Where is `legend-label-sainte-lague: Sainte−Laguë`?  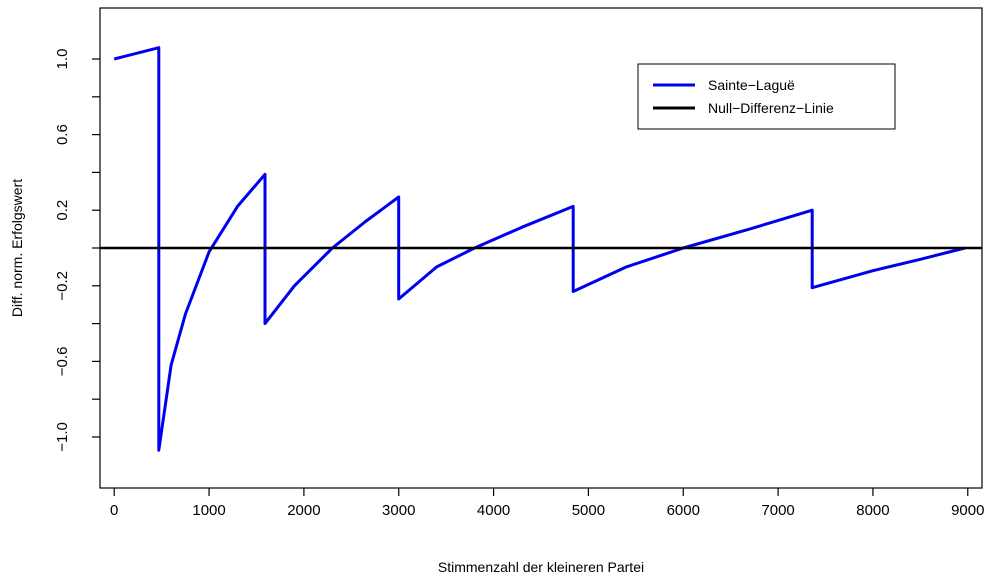
legend-label-sainte-lague: Sainte−Laguë is located at coordinates (751, 85).